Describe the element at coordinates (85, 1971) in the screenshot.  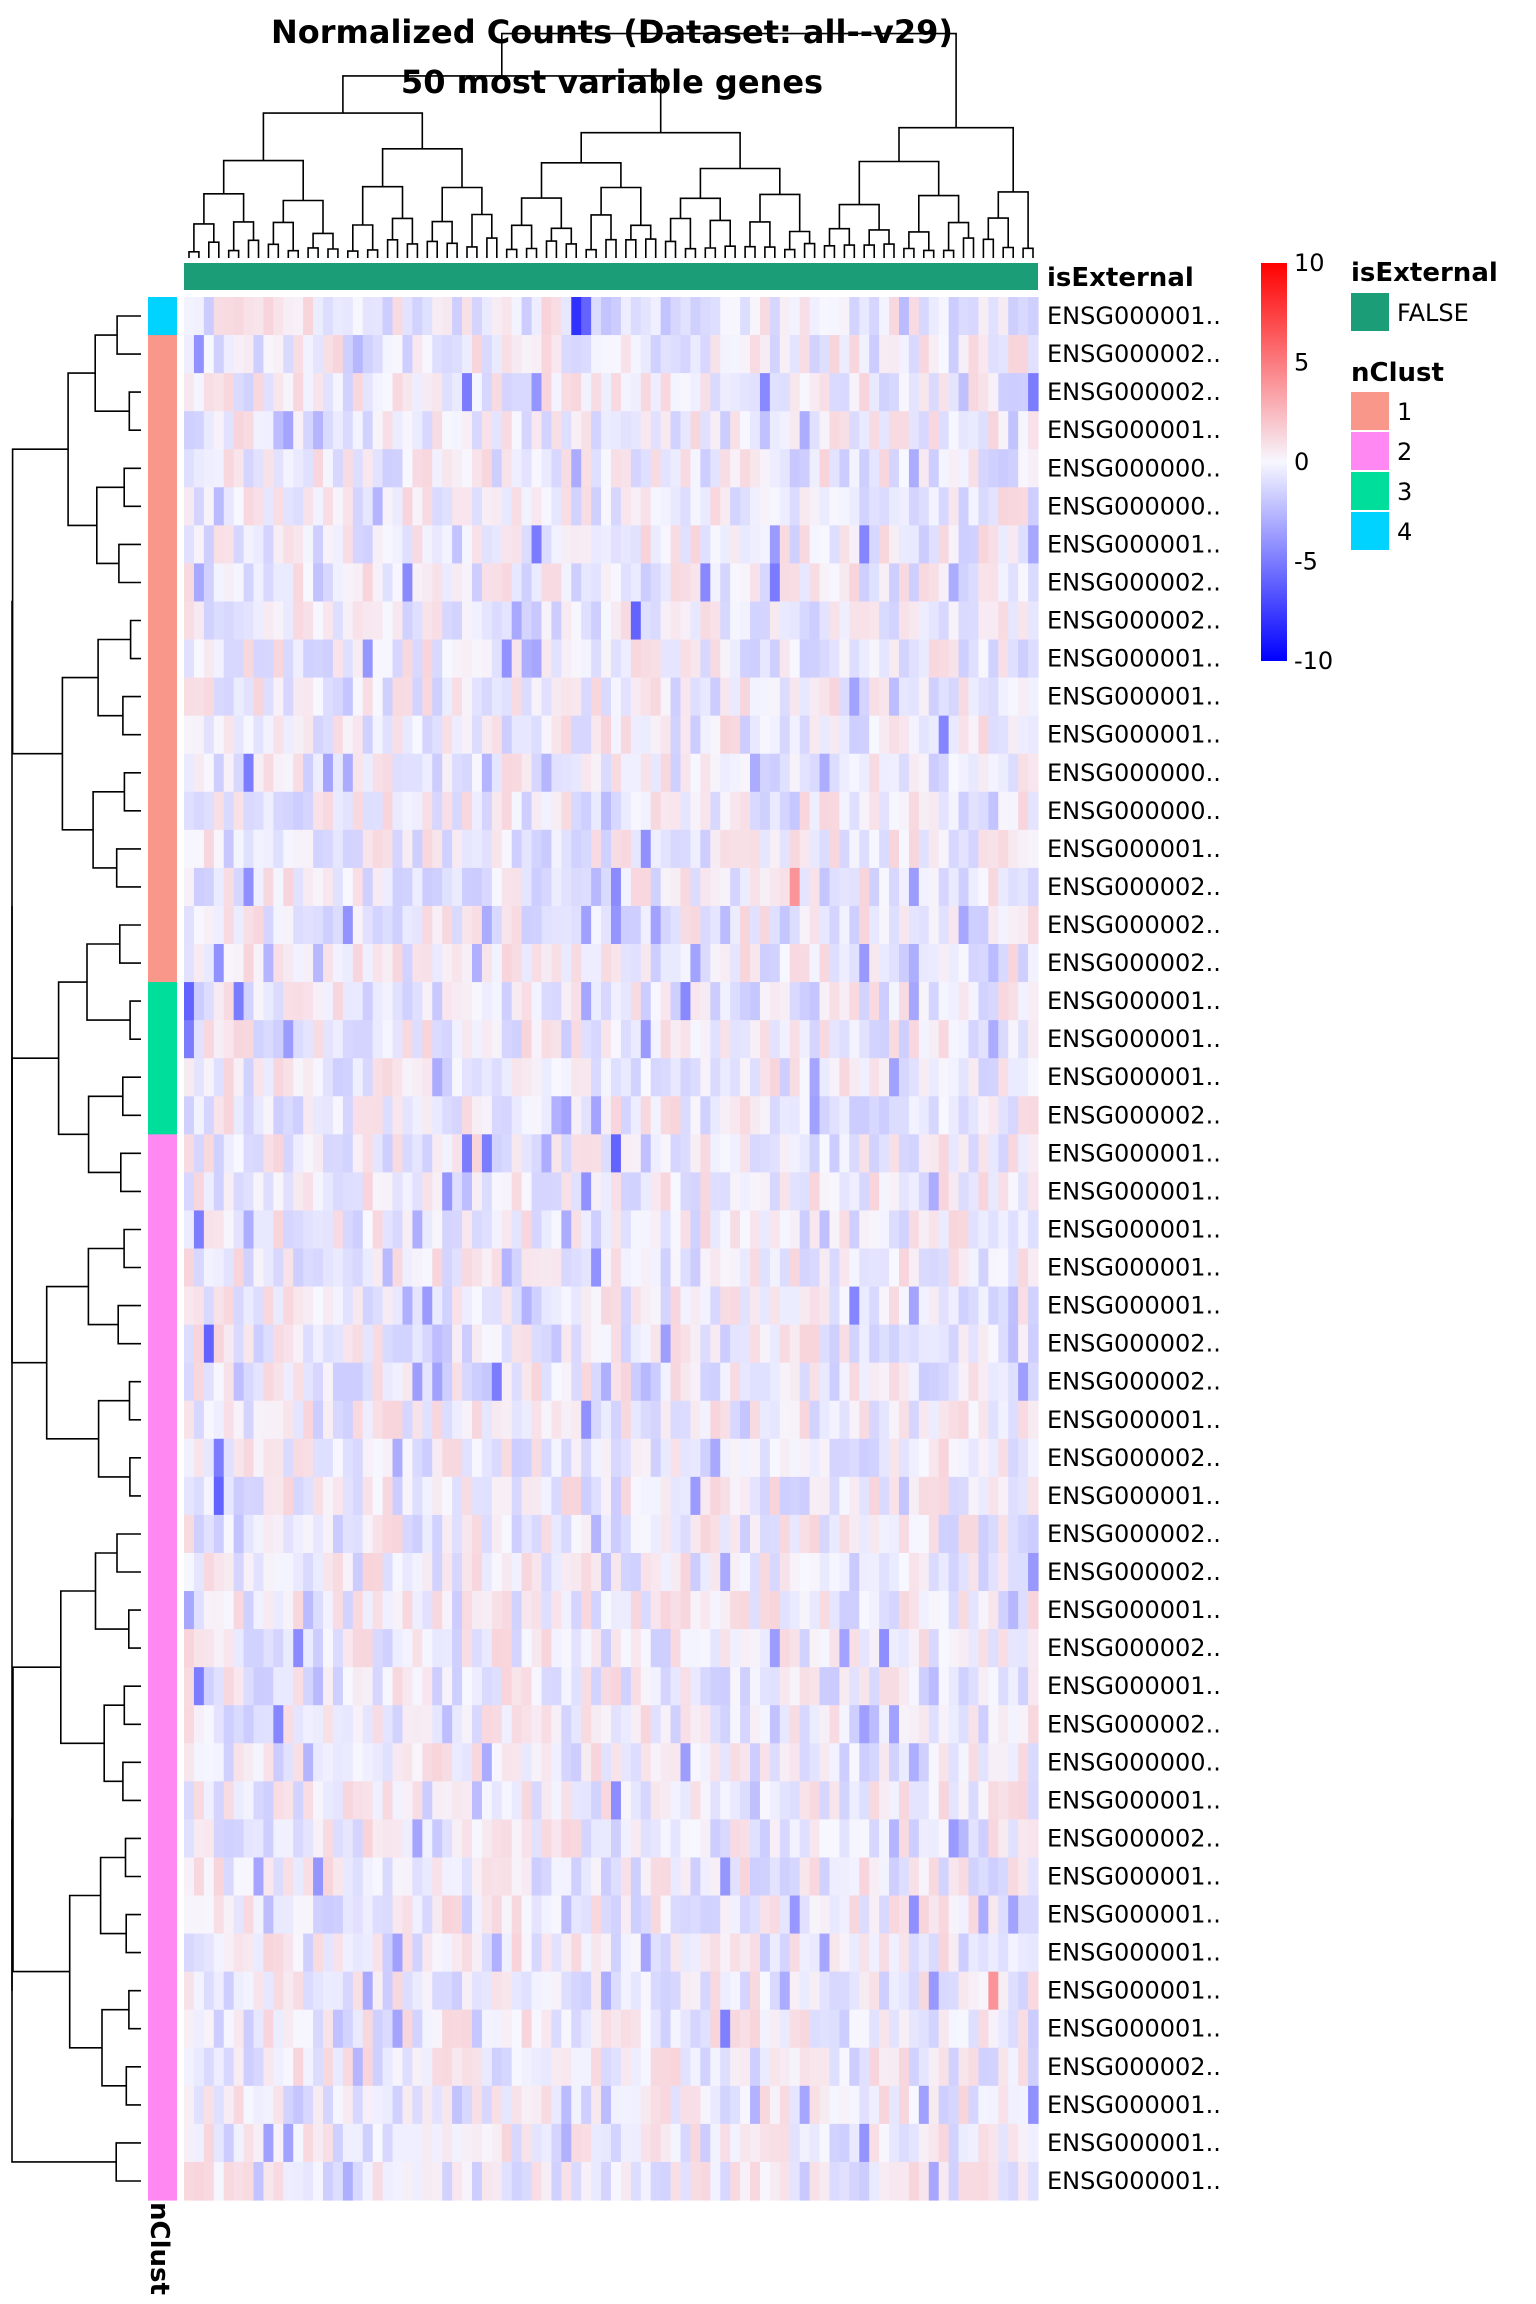
I see `row-dendrogram-branch` at that location.